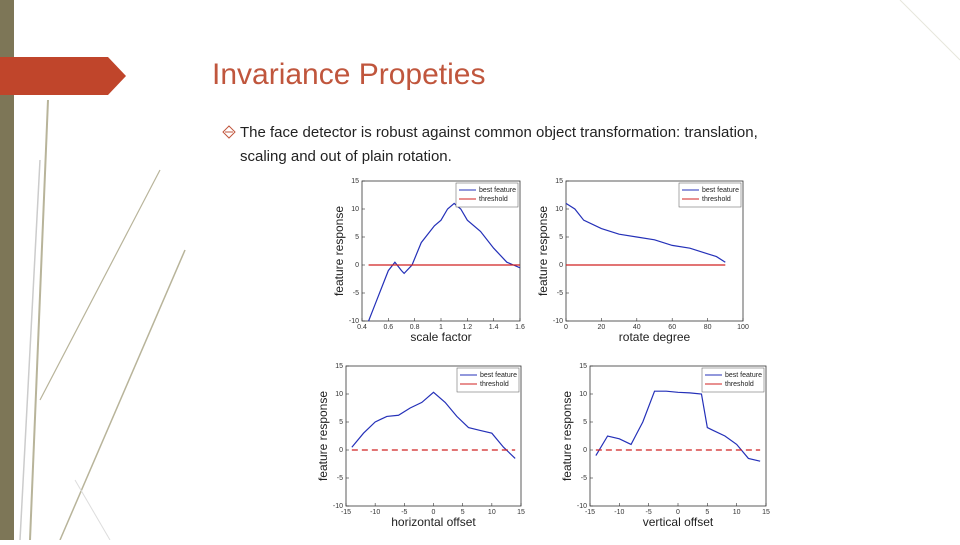 This screenshot has width=960, height=545. Describe the element at coordinates (7, 270) in the screenshot. I see `side-bar` at that location.